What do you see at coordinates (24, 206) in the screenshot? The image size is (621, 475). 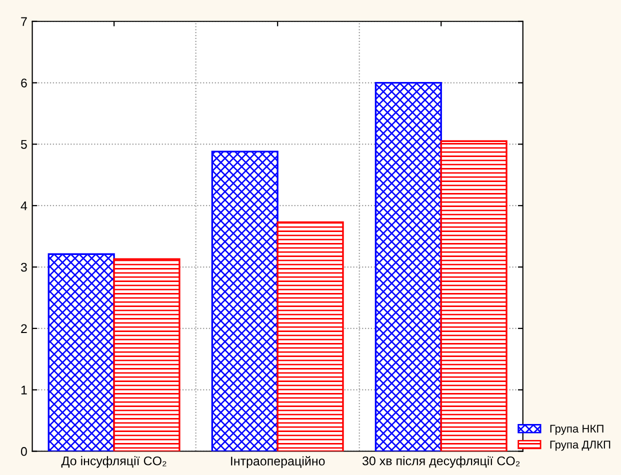 I see `y-tick-label: 4` at bounding box center [24, 206].